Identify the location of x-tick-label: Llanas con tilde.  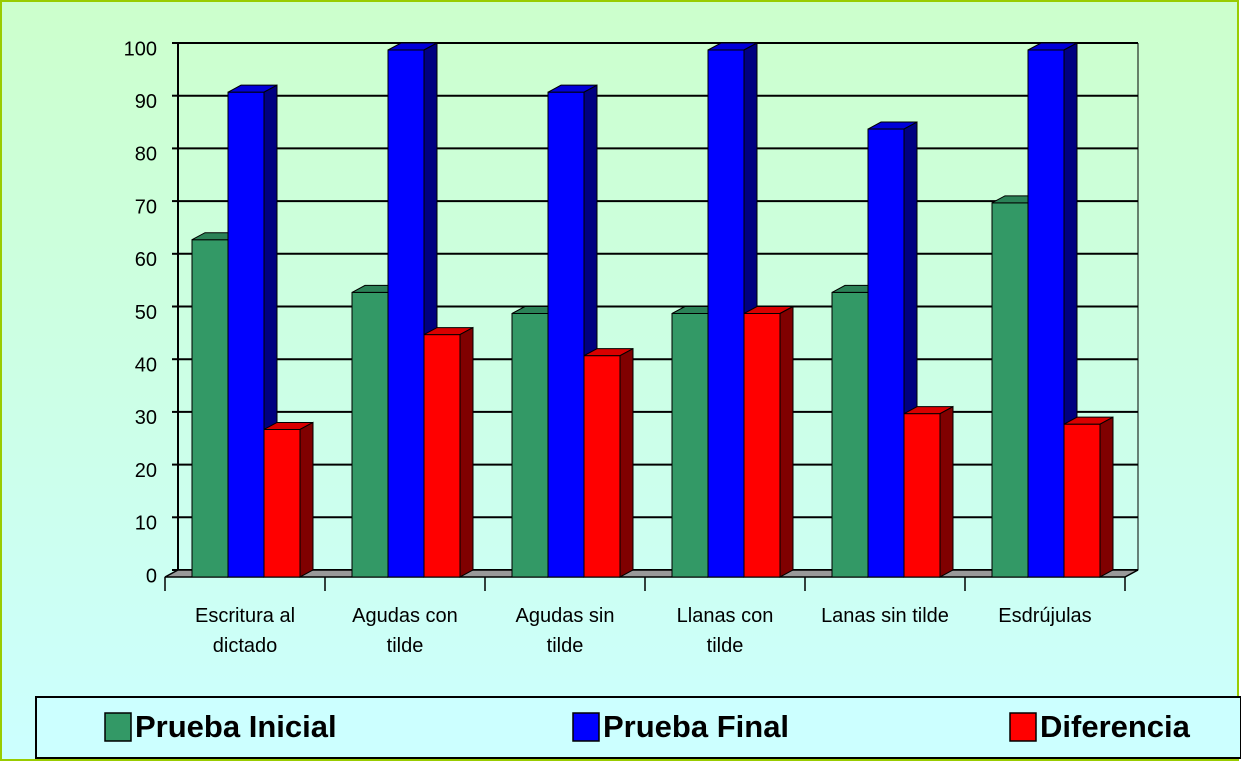
(725, 631).